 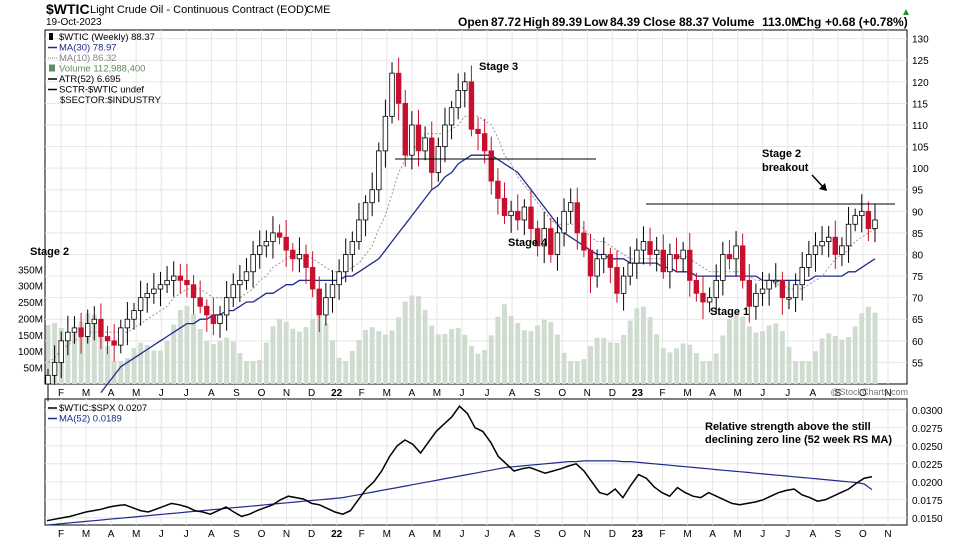 I want to click on volume-tick-label: 200M, so click(x=30, y=319).